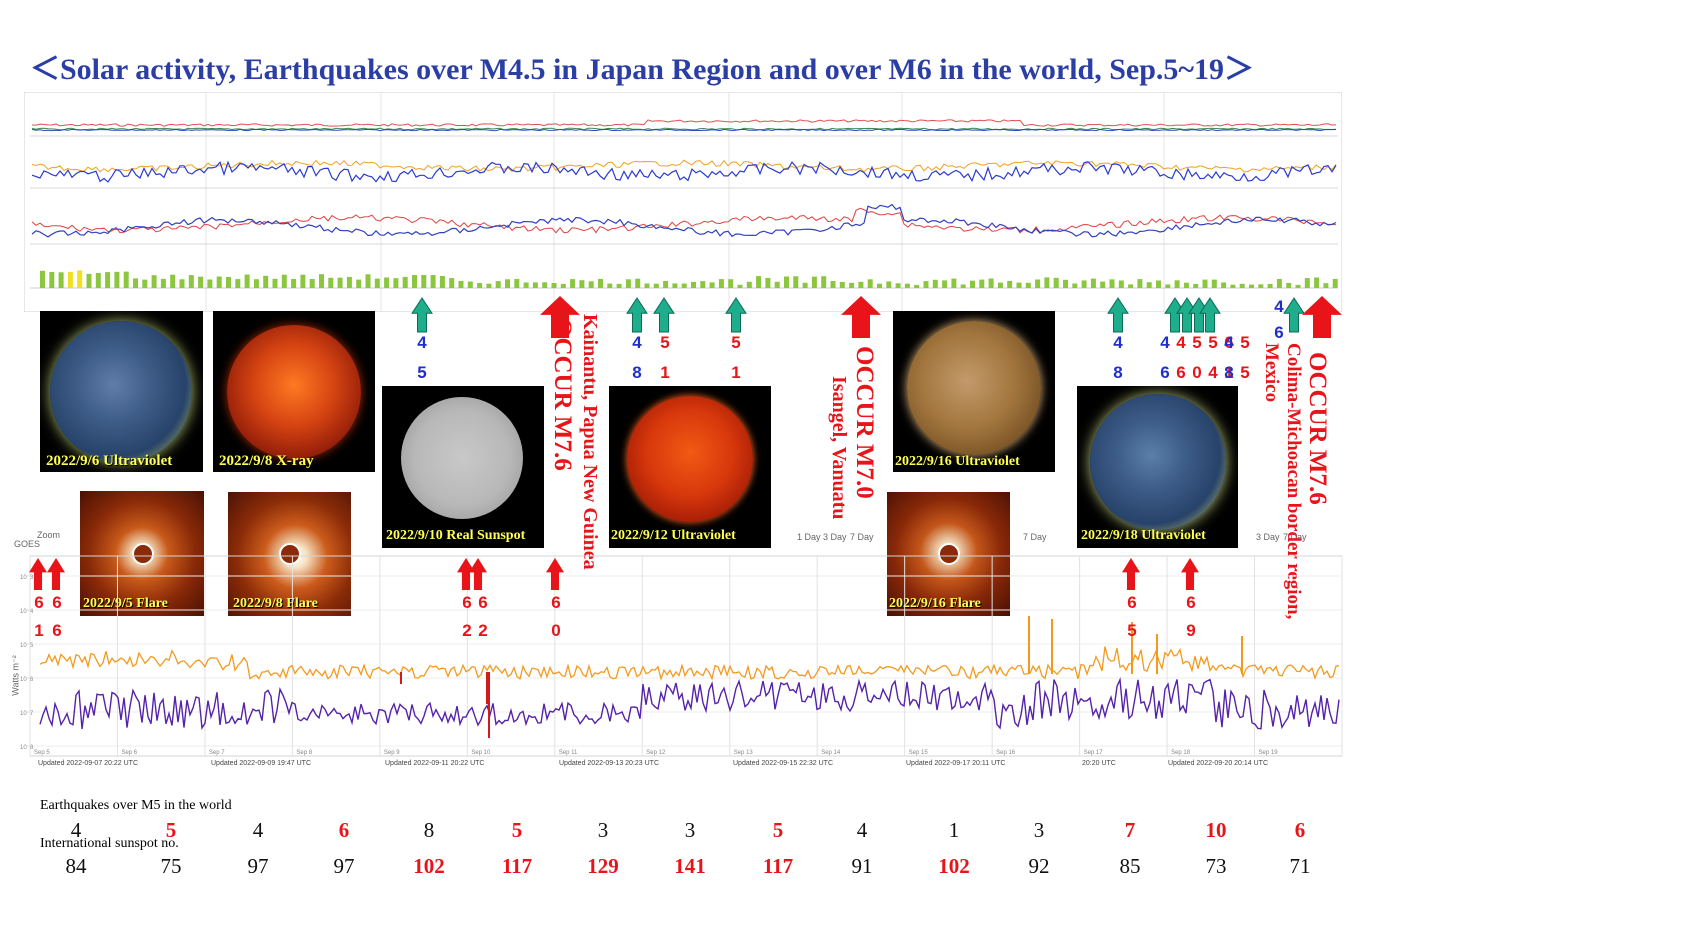 The image size is (1694, 952). What do you see at coordinates (1165, 342) in the screenshot?
I see `japan-quake-top-5: 4` at bounding box center [1165, 342].